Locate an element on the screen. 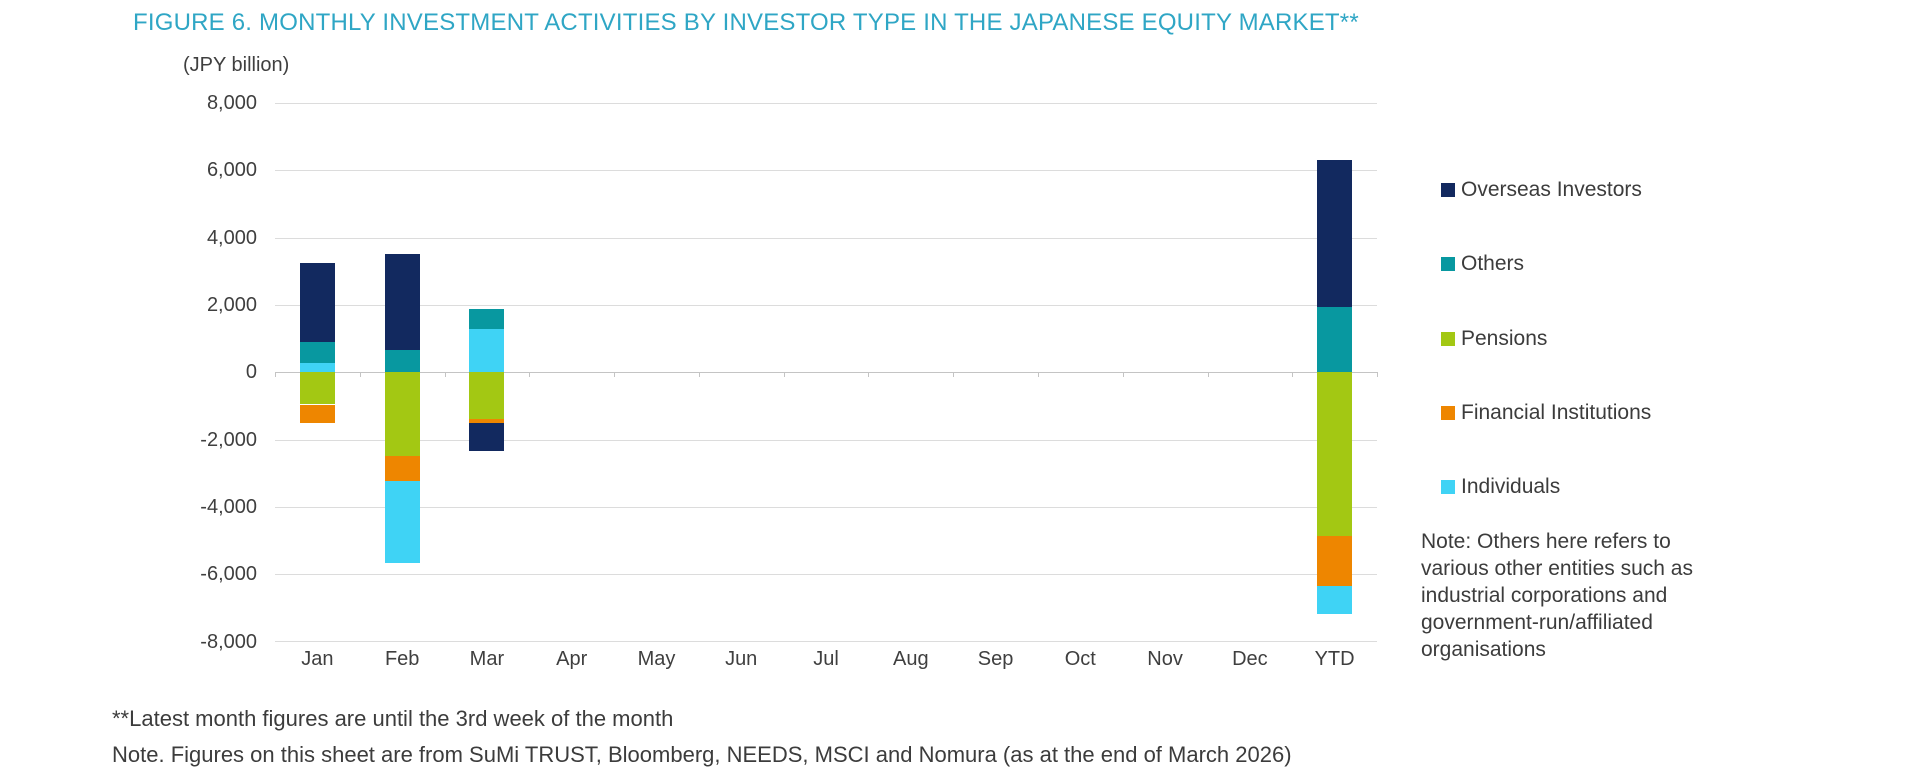  legend-label-overseas-investors: Overseas Investors is located at coordinates (1551, 189).